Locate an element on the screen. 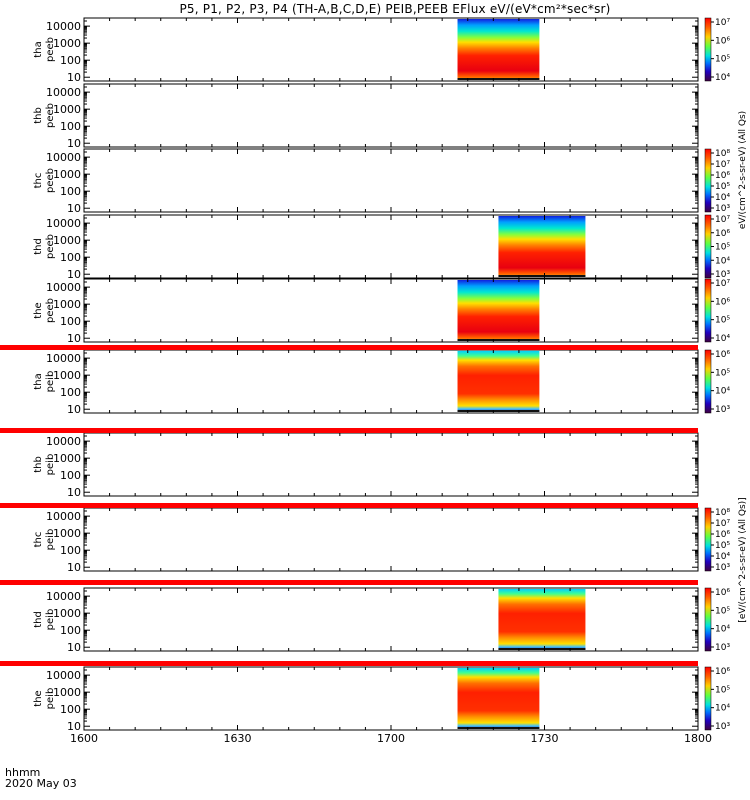 This screenshot has height=800, width=750. time-format-label: hhmm is located at coordinates (23, 772).